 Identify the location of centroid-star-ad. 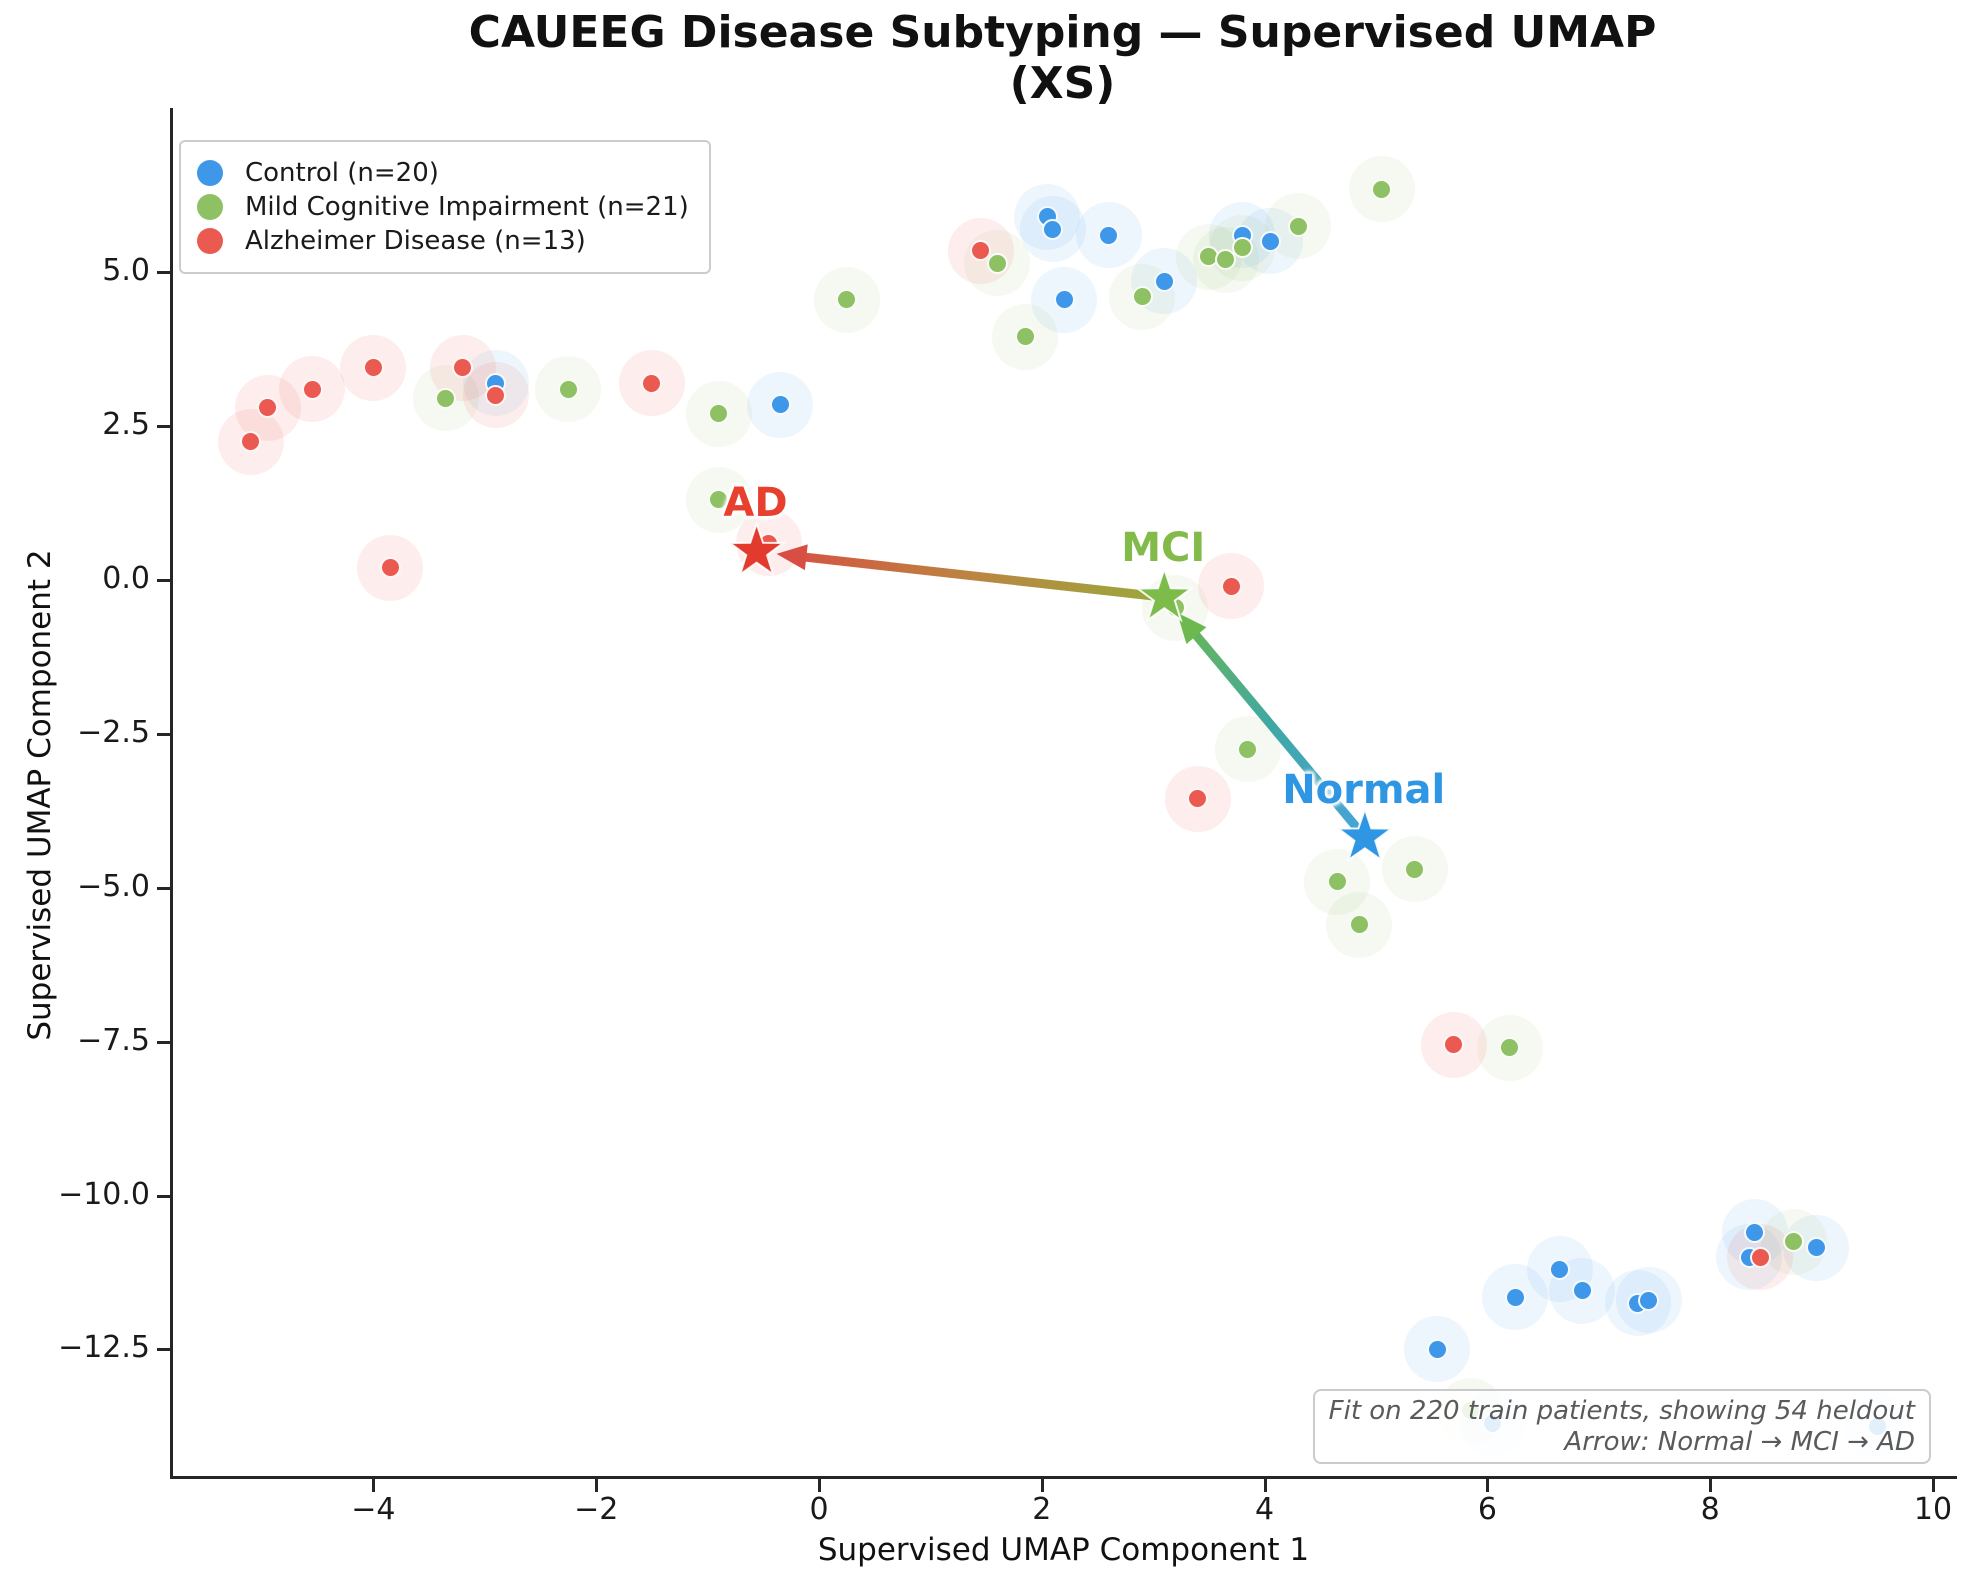
(757, 548).